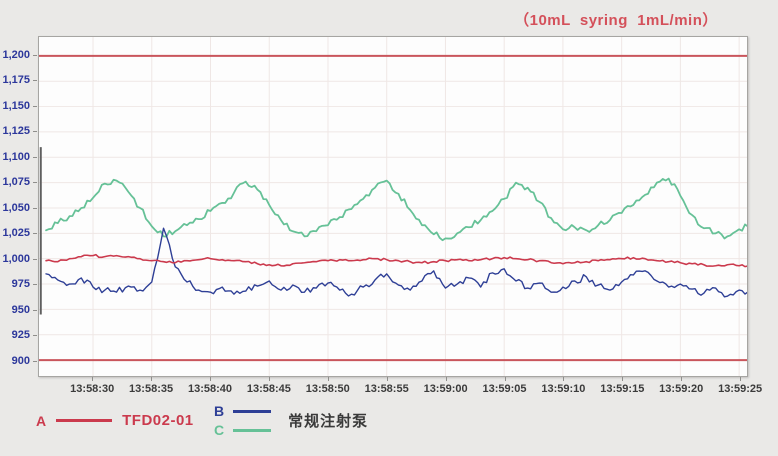  What do you see at coordinates (158, 420) in the screenshot?
I see `legend-label-a: TFD02-01` at bounding box center [158, 420].